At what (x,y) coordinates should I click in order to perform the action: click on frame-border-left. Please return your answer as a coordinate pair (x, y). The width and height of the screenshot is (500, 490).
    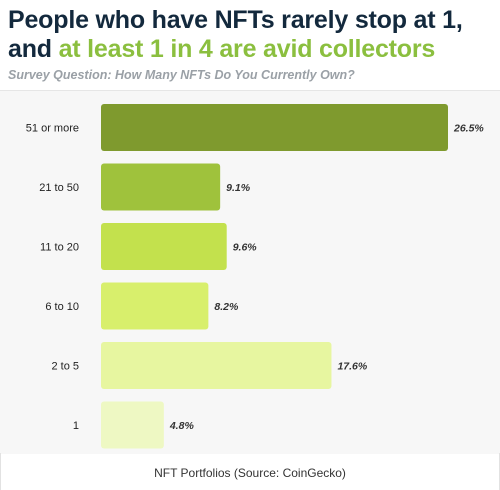
    Looking at the image, I should click on (0, 471).